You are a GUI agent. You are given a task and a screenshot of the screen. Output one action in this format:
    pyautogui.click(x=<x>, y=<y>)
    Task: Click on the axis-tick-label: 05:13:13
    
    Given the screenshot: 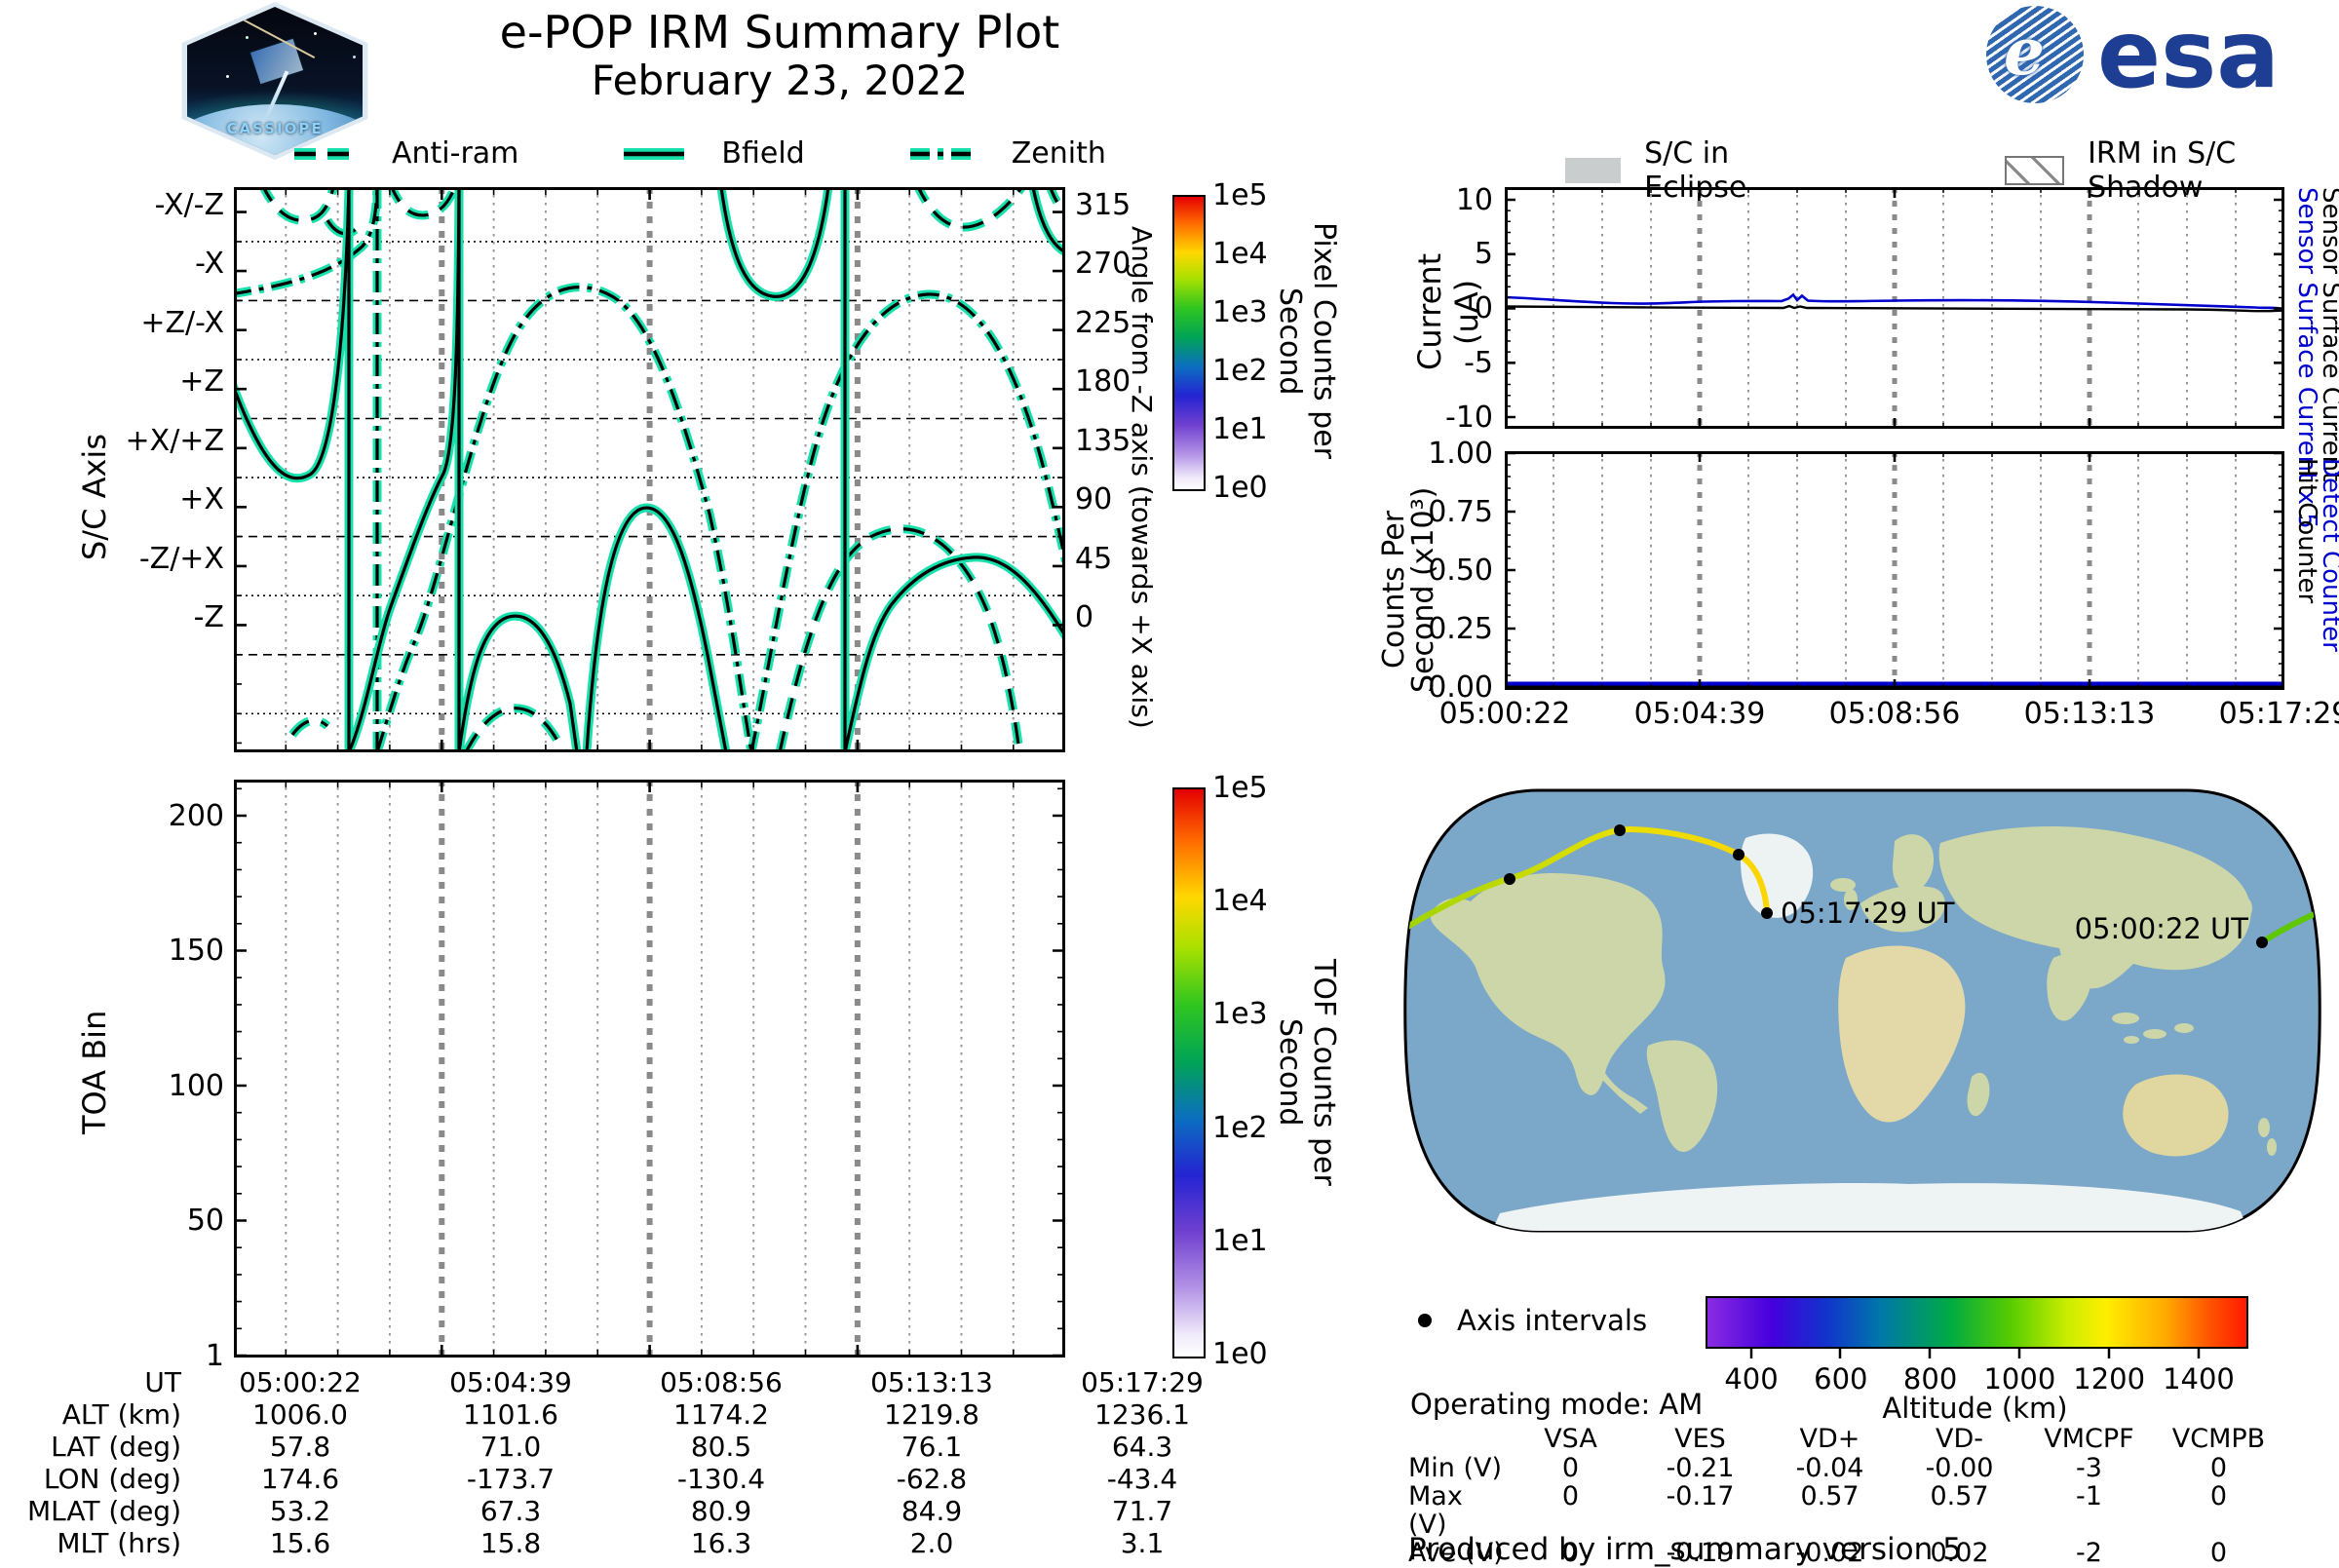 What is the action you would take?
    pyautogui.click(x=2090, y=714)
    